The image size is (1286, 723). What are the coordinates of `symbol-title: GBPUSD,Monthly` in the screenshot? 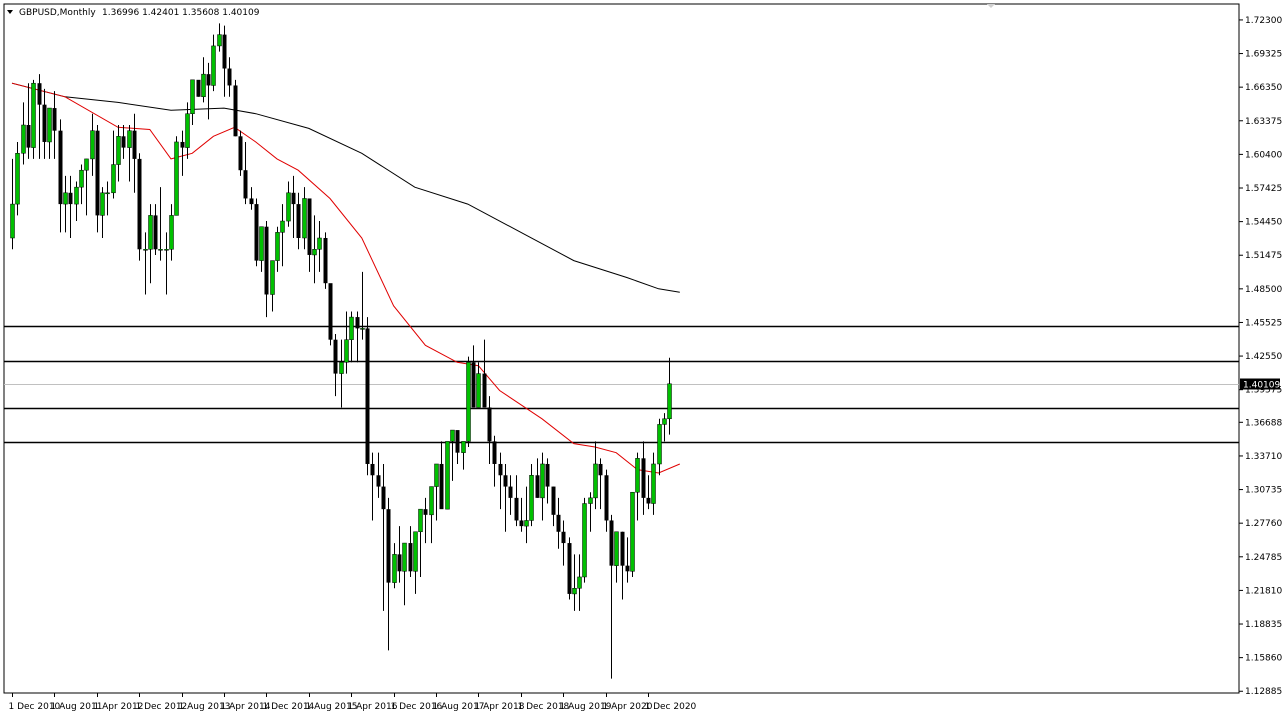 It's located at (57, 13).